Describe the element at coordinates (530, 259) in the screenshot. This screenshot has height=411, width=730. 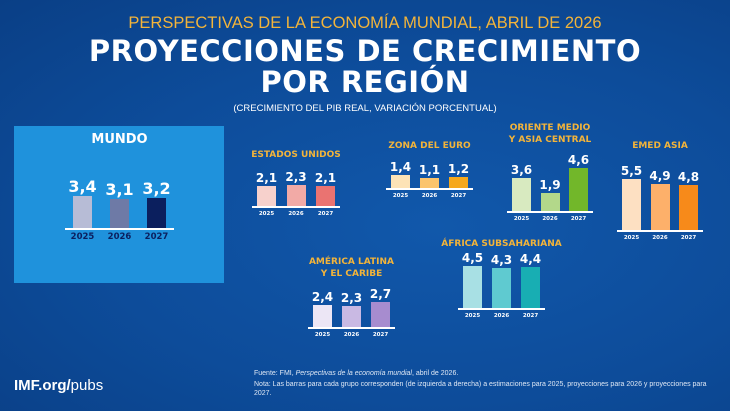
I see `data-label: 4,4` at that location.